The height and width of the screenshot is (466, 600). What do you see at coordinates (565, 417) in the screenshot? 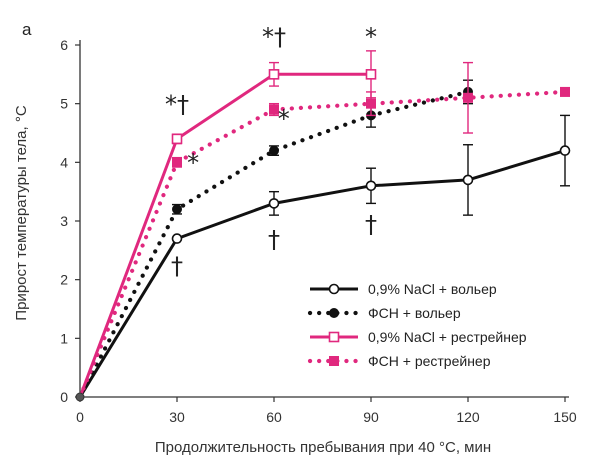
I see `x-tick-label-5: 150` at bounding box center [565, 417].